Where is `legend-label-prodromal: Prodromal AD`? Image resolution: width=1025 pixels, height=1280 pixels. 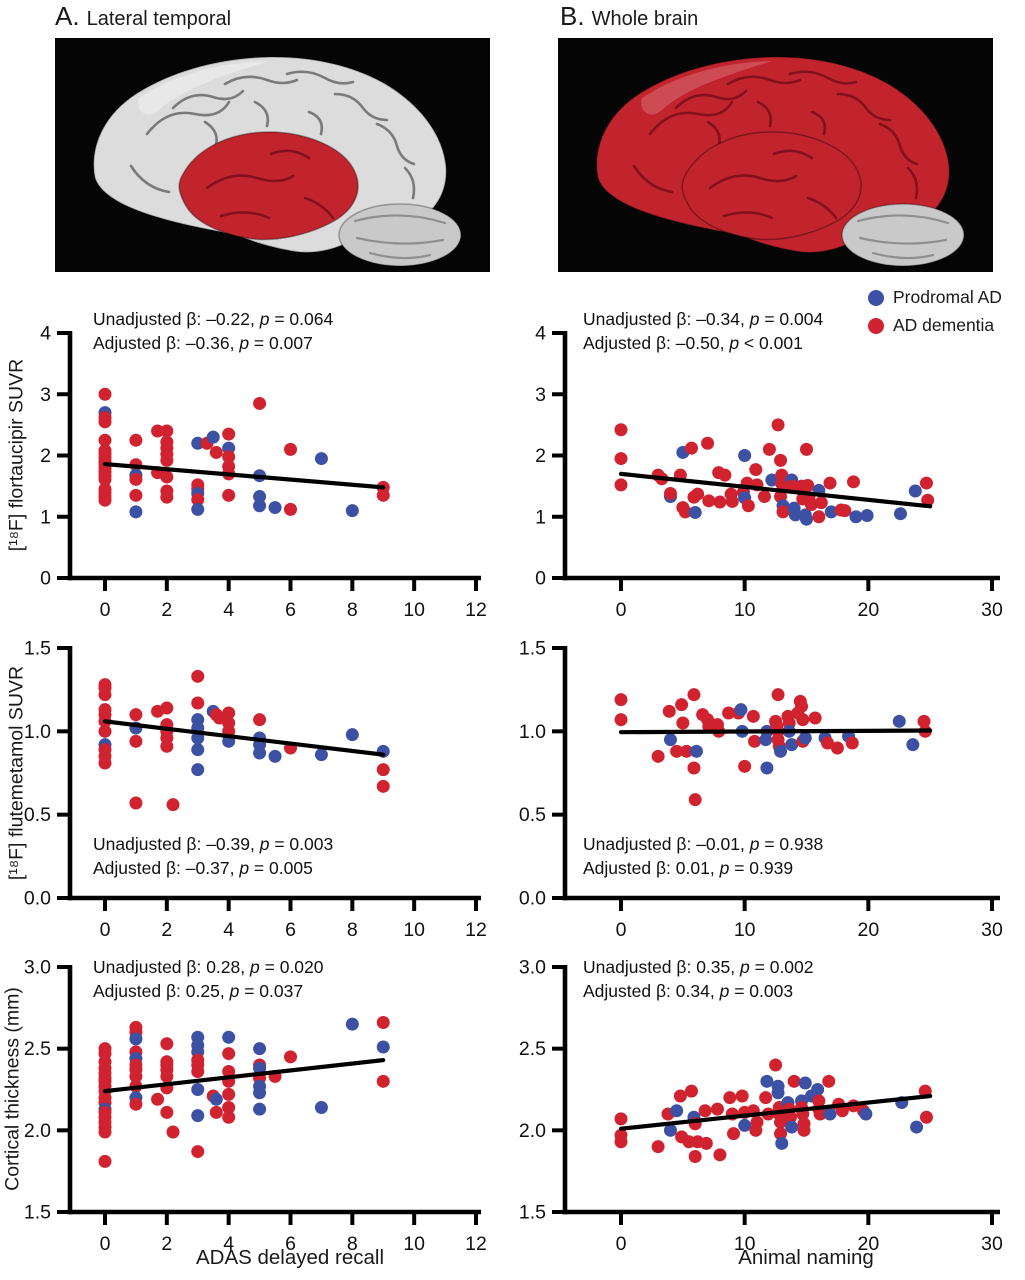 legend-label-prodromal: Prodromal AD is located at coordinates (947, 297).